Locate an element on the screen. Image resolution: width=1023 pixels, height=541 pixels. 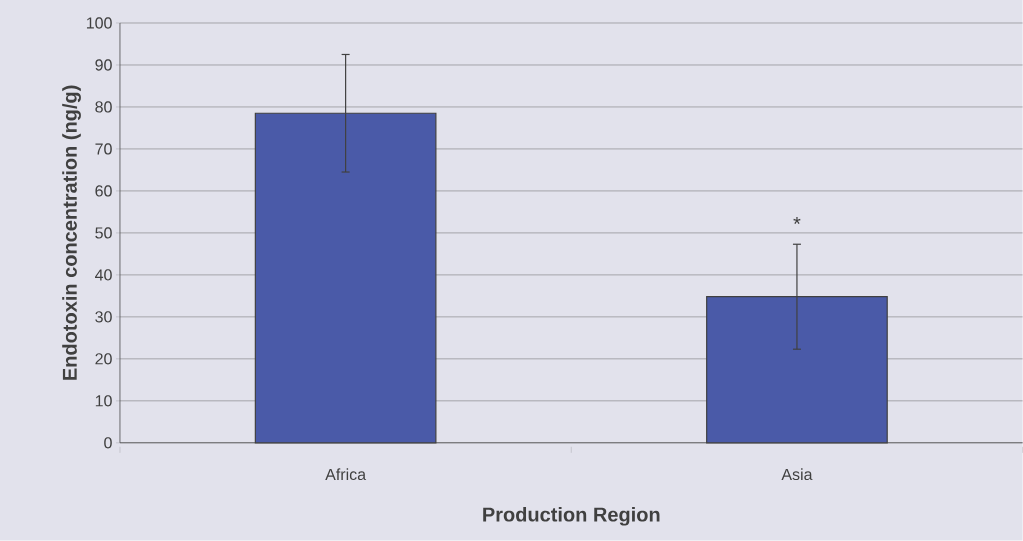
y-axis-title: Endotoxin concentration (ng/g) is located at coordinates (71, 232).